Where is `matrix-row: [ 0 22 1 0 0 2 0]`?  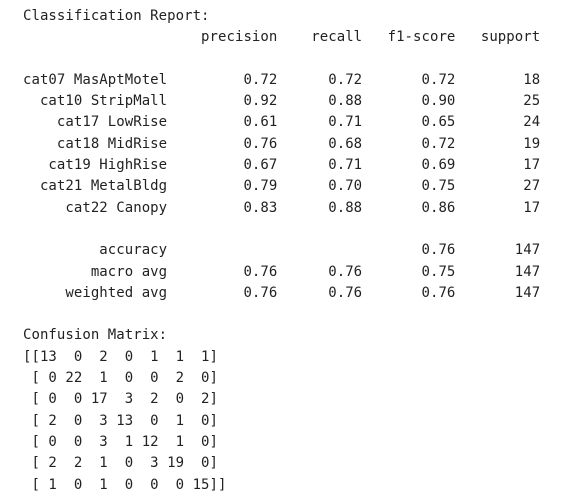 matrix-row: [ 0 22 1 0 0 2 0] is located at coordinates (121, 378).